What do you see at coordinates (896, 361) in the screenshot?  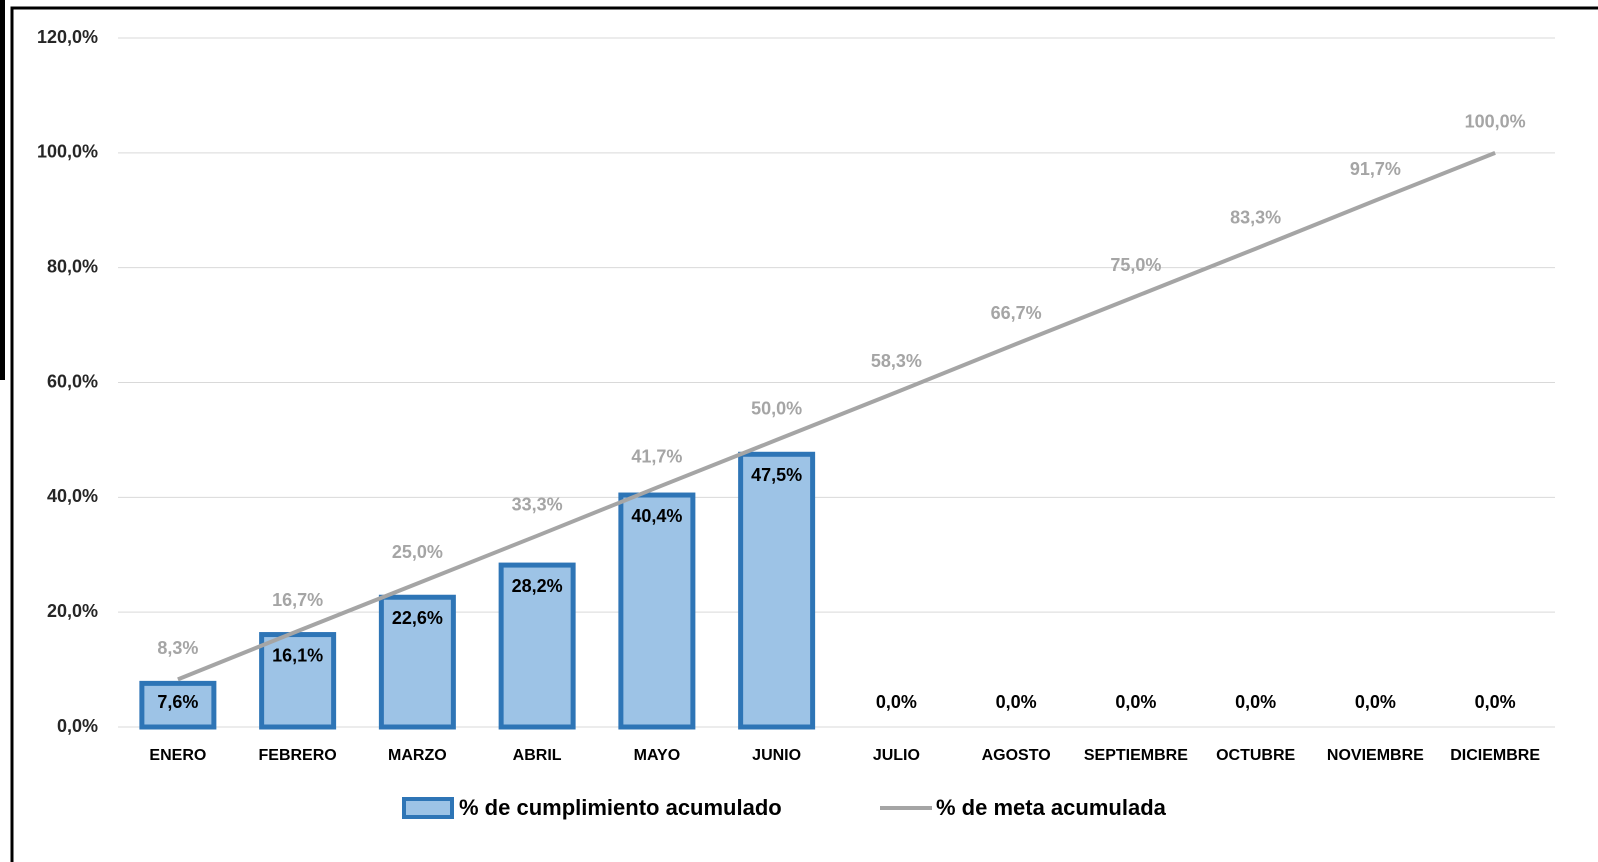 I see `data-label: 58,3%` at bounding box center [896, 361].